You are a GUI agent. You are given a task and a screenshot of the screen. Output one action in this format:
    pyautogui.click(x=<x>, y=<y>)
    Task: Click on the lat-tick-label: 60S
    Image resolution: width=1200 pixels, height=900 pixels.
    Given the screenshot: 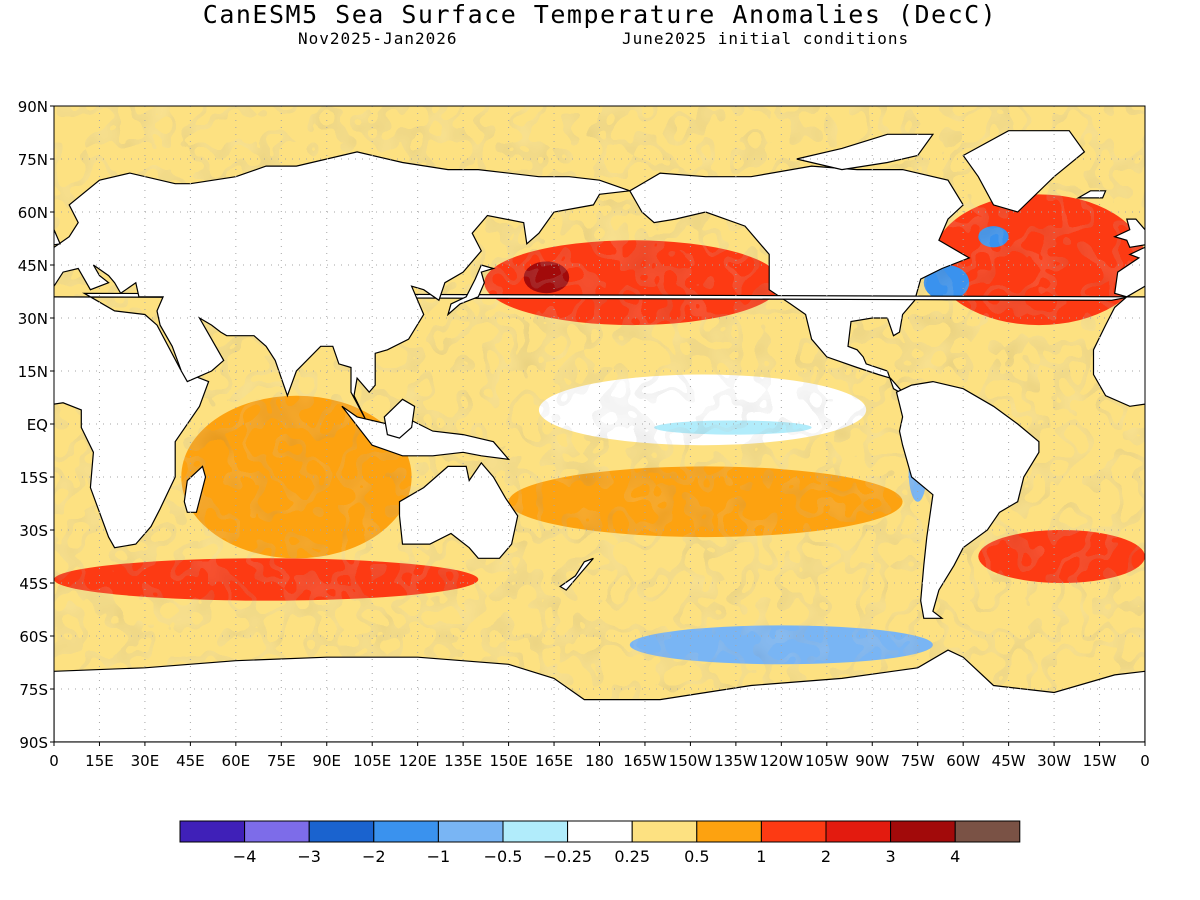 What is the action you would take?
    pyautogui.click(x=33, y=637)
    